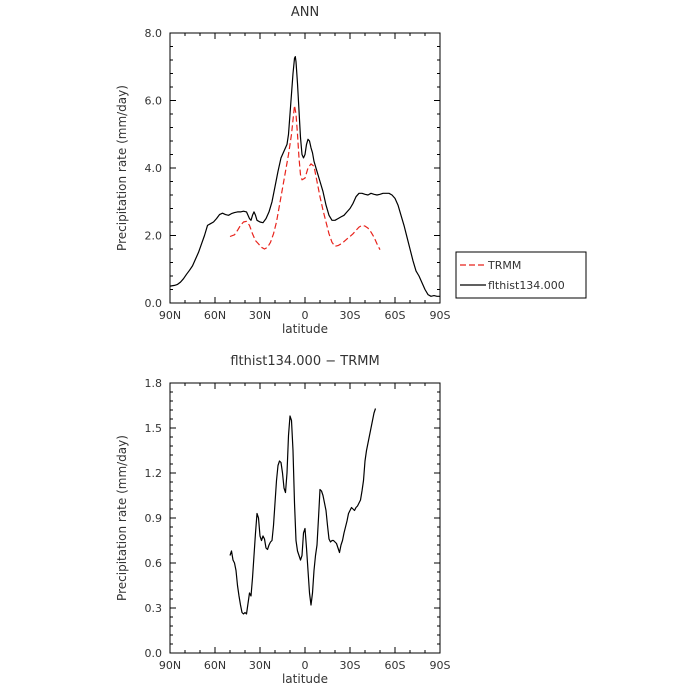 This screenshot has width=700, height=700. What do you see at coordinates (154, 33) in the screenshot?
I see `y-tick-label: 8.0` at bounding box center [154, 33].